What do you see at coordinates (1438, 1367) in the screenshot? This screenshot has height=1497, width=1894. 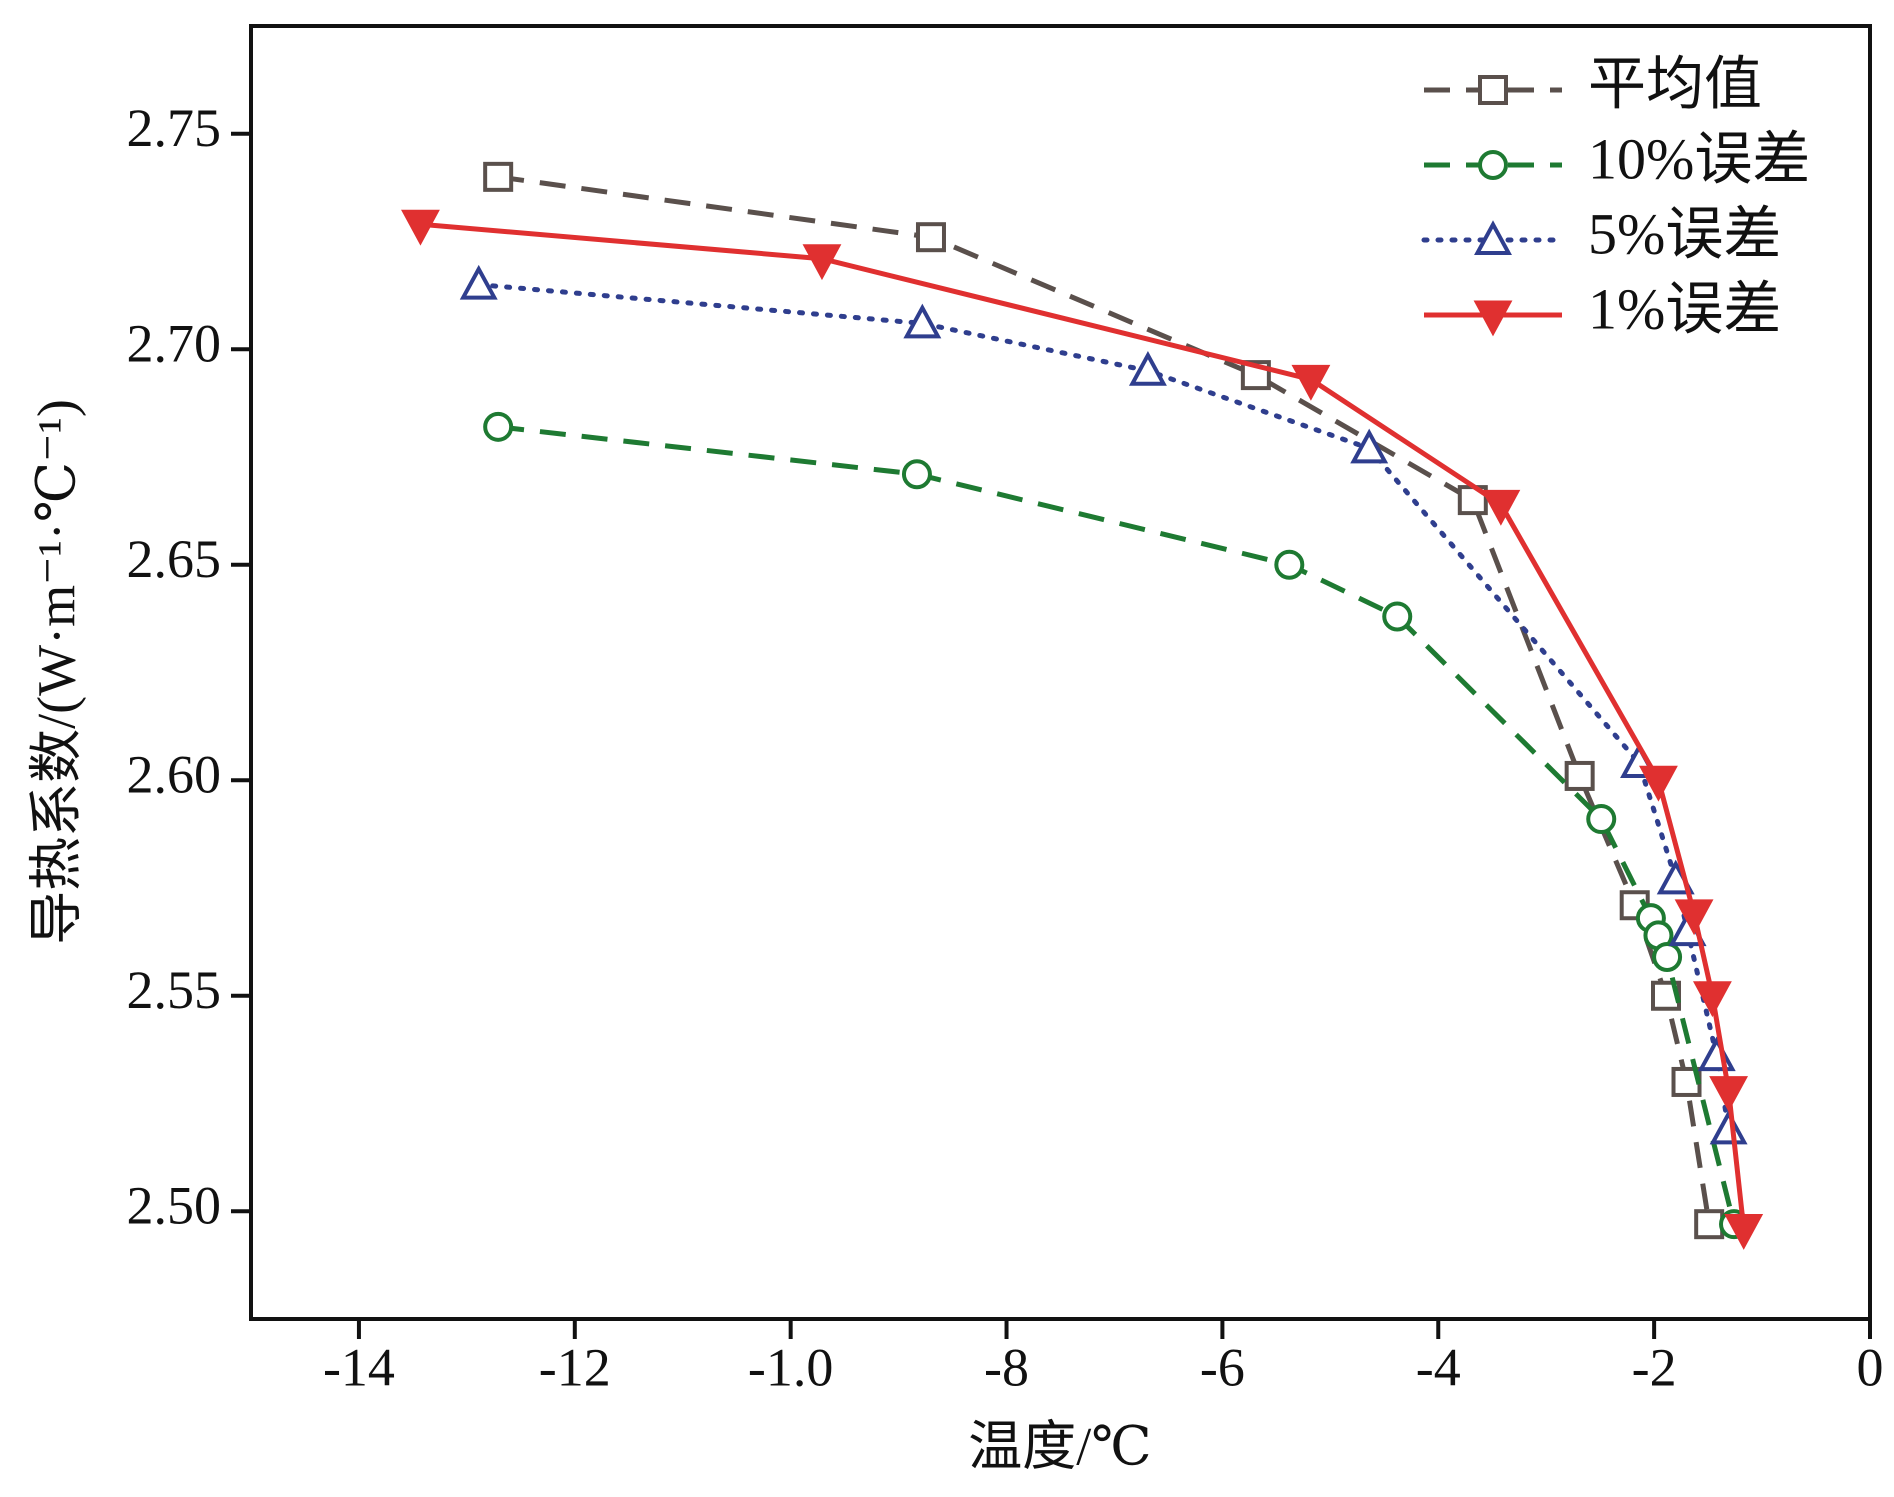 I see `x-tick-label: -4` at bounding box center [1438, 1367].